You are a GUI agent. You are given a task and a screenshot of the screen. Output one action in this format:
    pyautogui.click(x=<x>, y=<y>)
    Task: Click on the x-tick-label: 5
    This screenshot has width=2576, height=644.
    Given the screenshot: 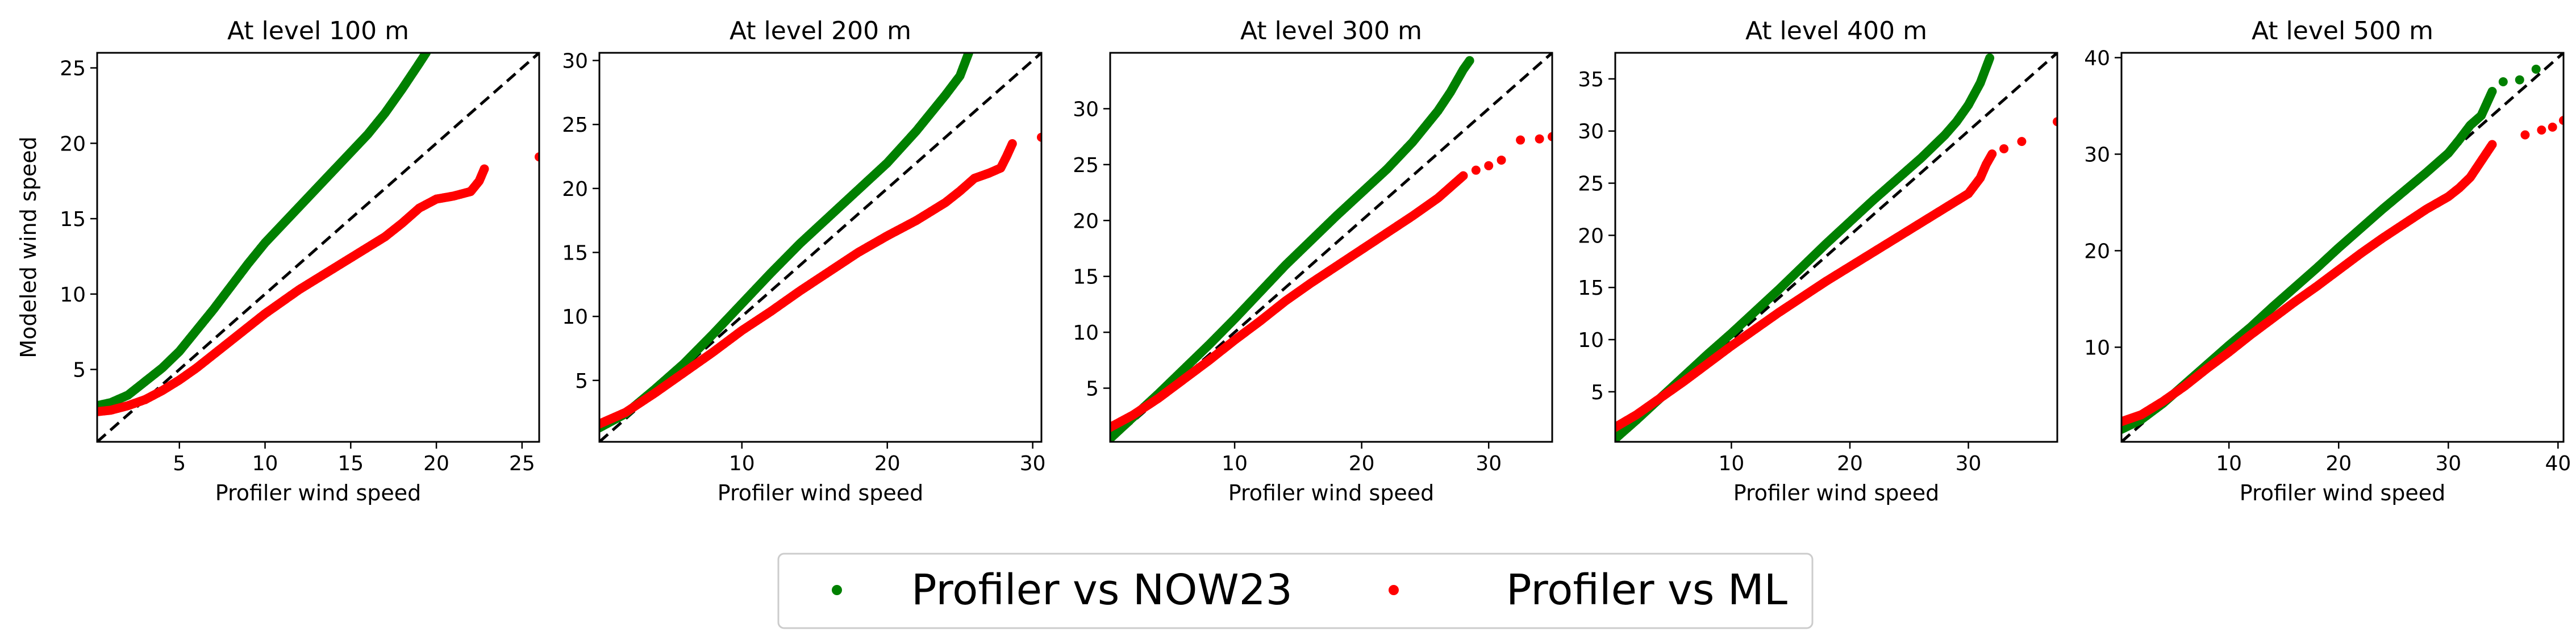 What is the action you would take?
    pyautogui.click(x=180, y=463)
    